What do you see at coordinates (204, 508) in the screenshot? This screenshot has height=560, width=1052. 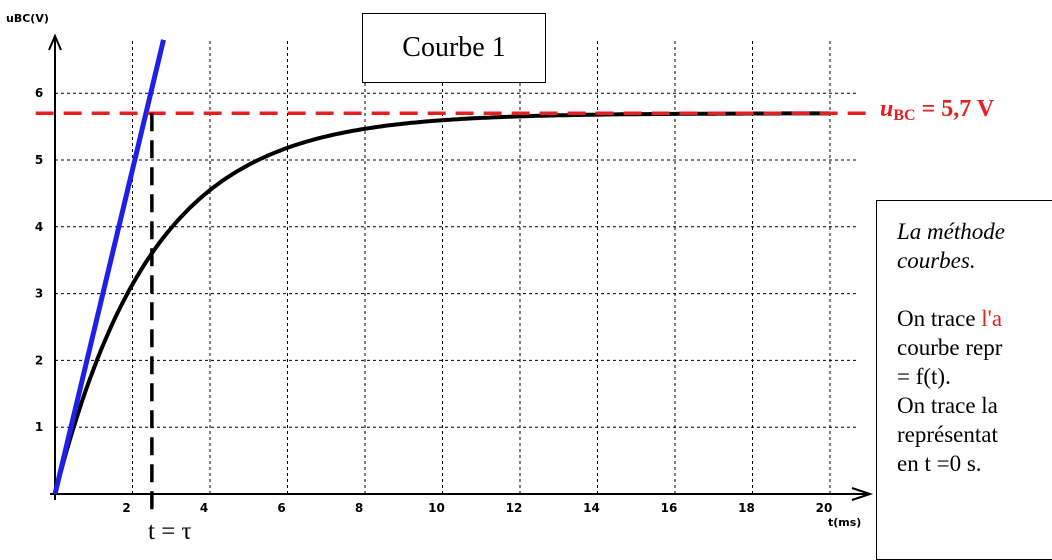 I see `x-tick-label: 4` at bounding box center [204, 508].